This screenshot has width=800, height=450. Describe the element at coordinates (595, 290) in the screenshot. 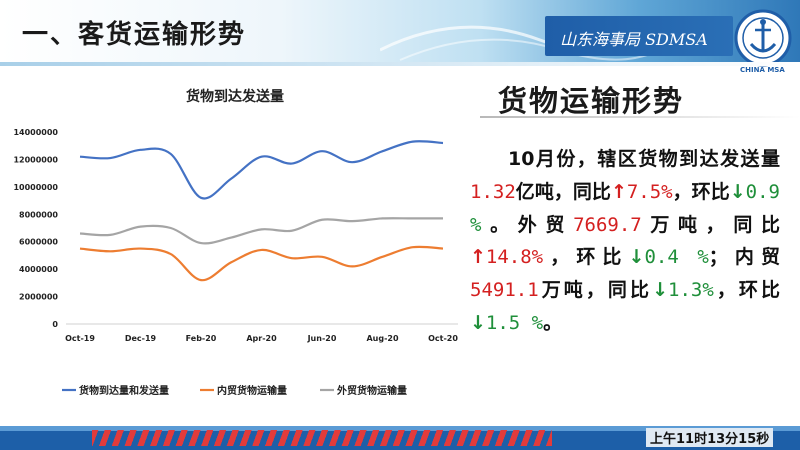

I see `text-unit-domestic: 万吨，同比` at that location.